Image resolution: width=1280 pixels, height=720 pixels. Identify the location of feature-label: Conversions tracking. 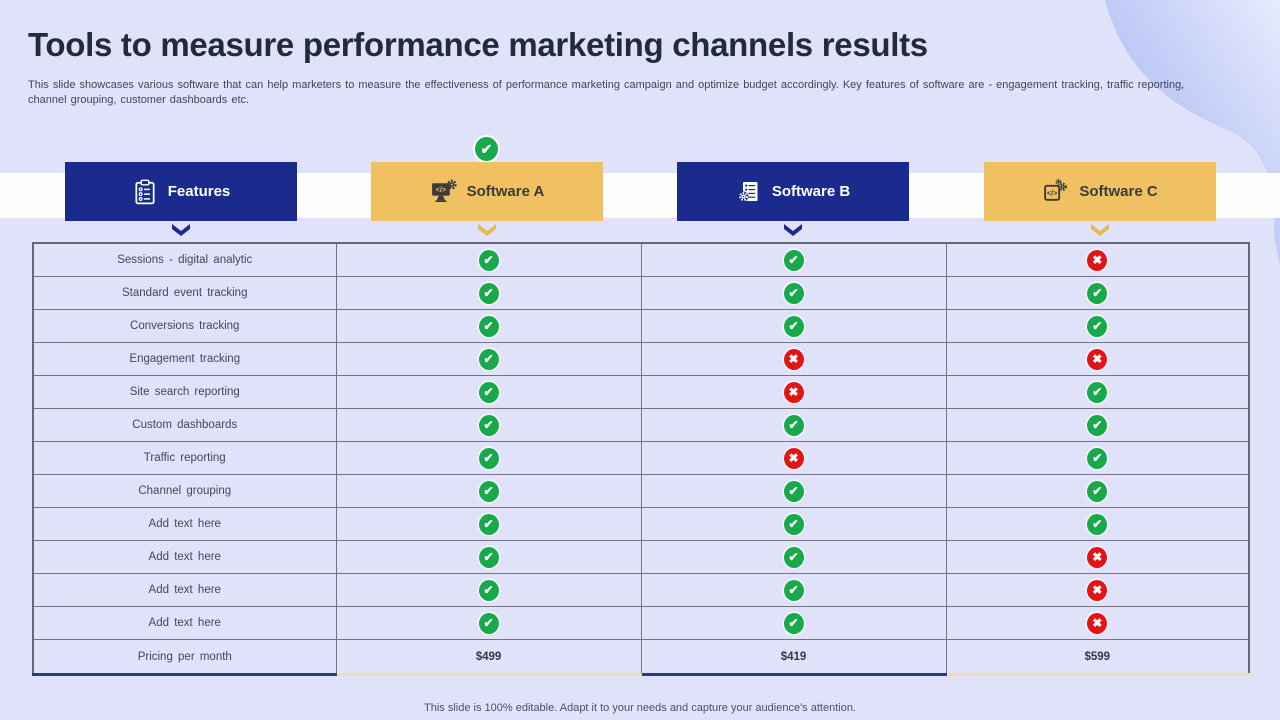
(184, 326).